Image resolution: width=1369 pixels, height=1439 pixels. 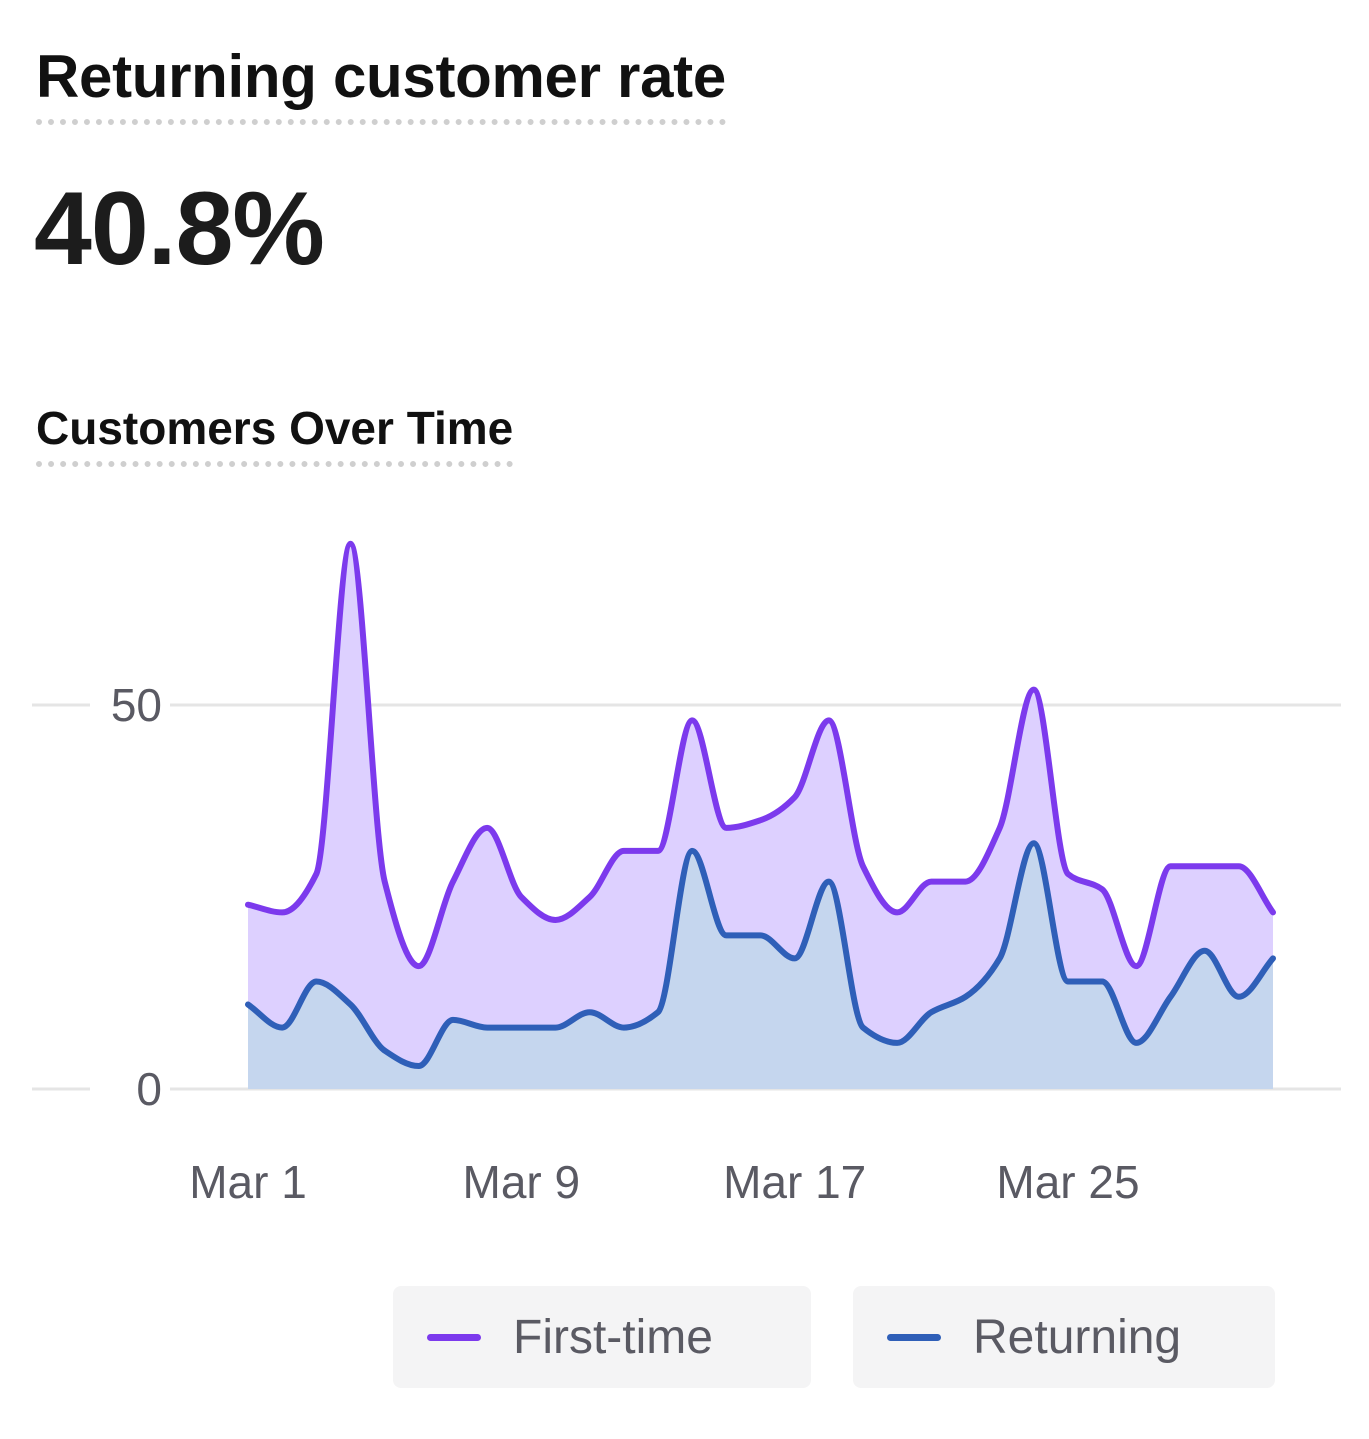 I want to click on returning-swatch, so click(x=914, y=1337).